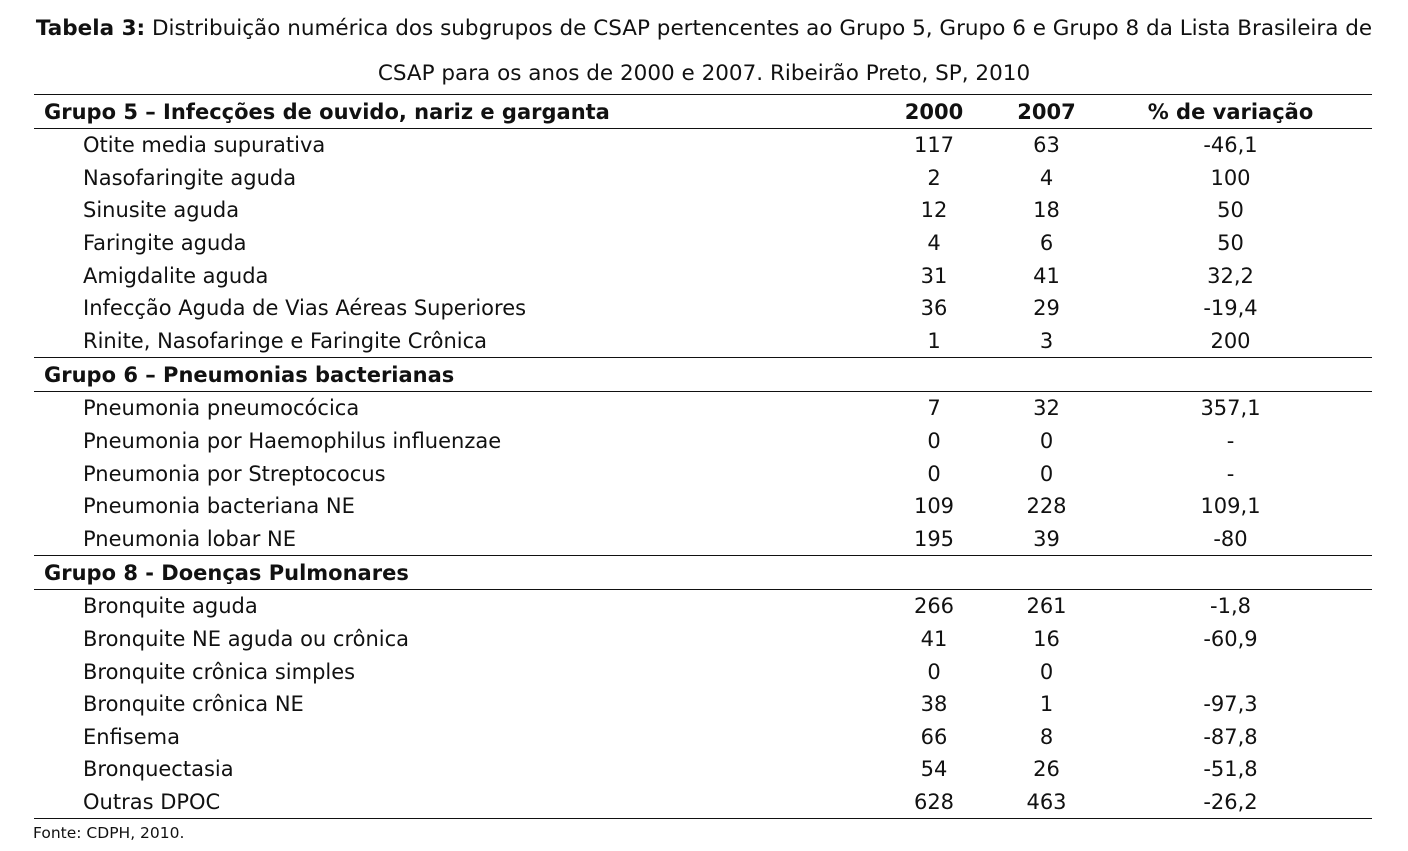 The width and height of the screenshot is (1408, 851). I want to click on group8-title: Grupo 8 - Doenças Pulmonares, so click(703, 573).